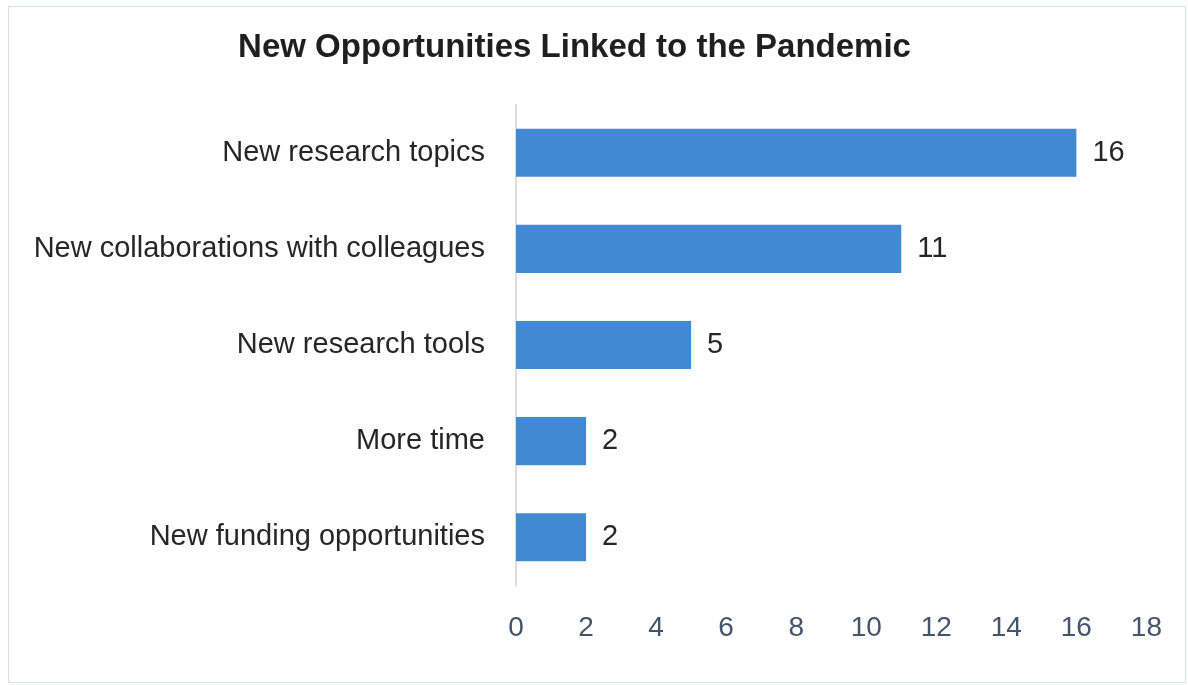 This screenshot has width=1188, height=685. I want to click on x-tick-label: 16, so click(1076, 626).